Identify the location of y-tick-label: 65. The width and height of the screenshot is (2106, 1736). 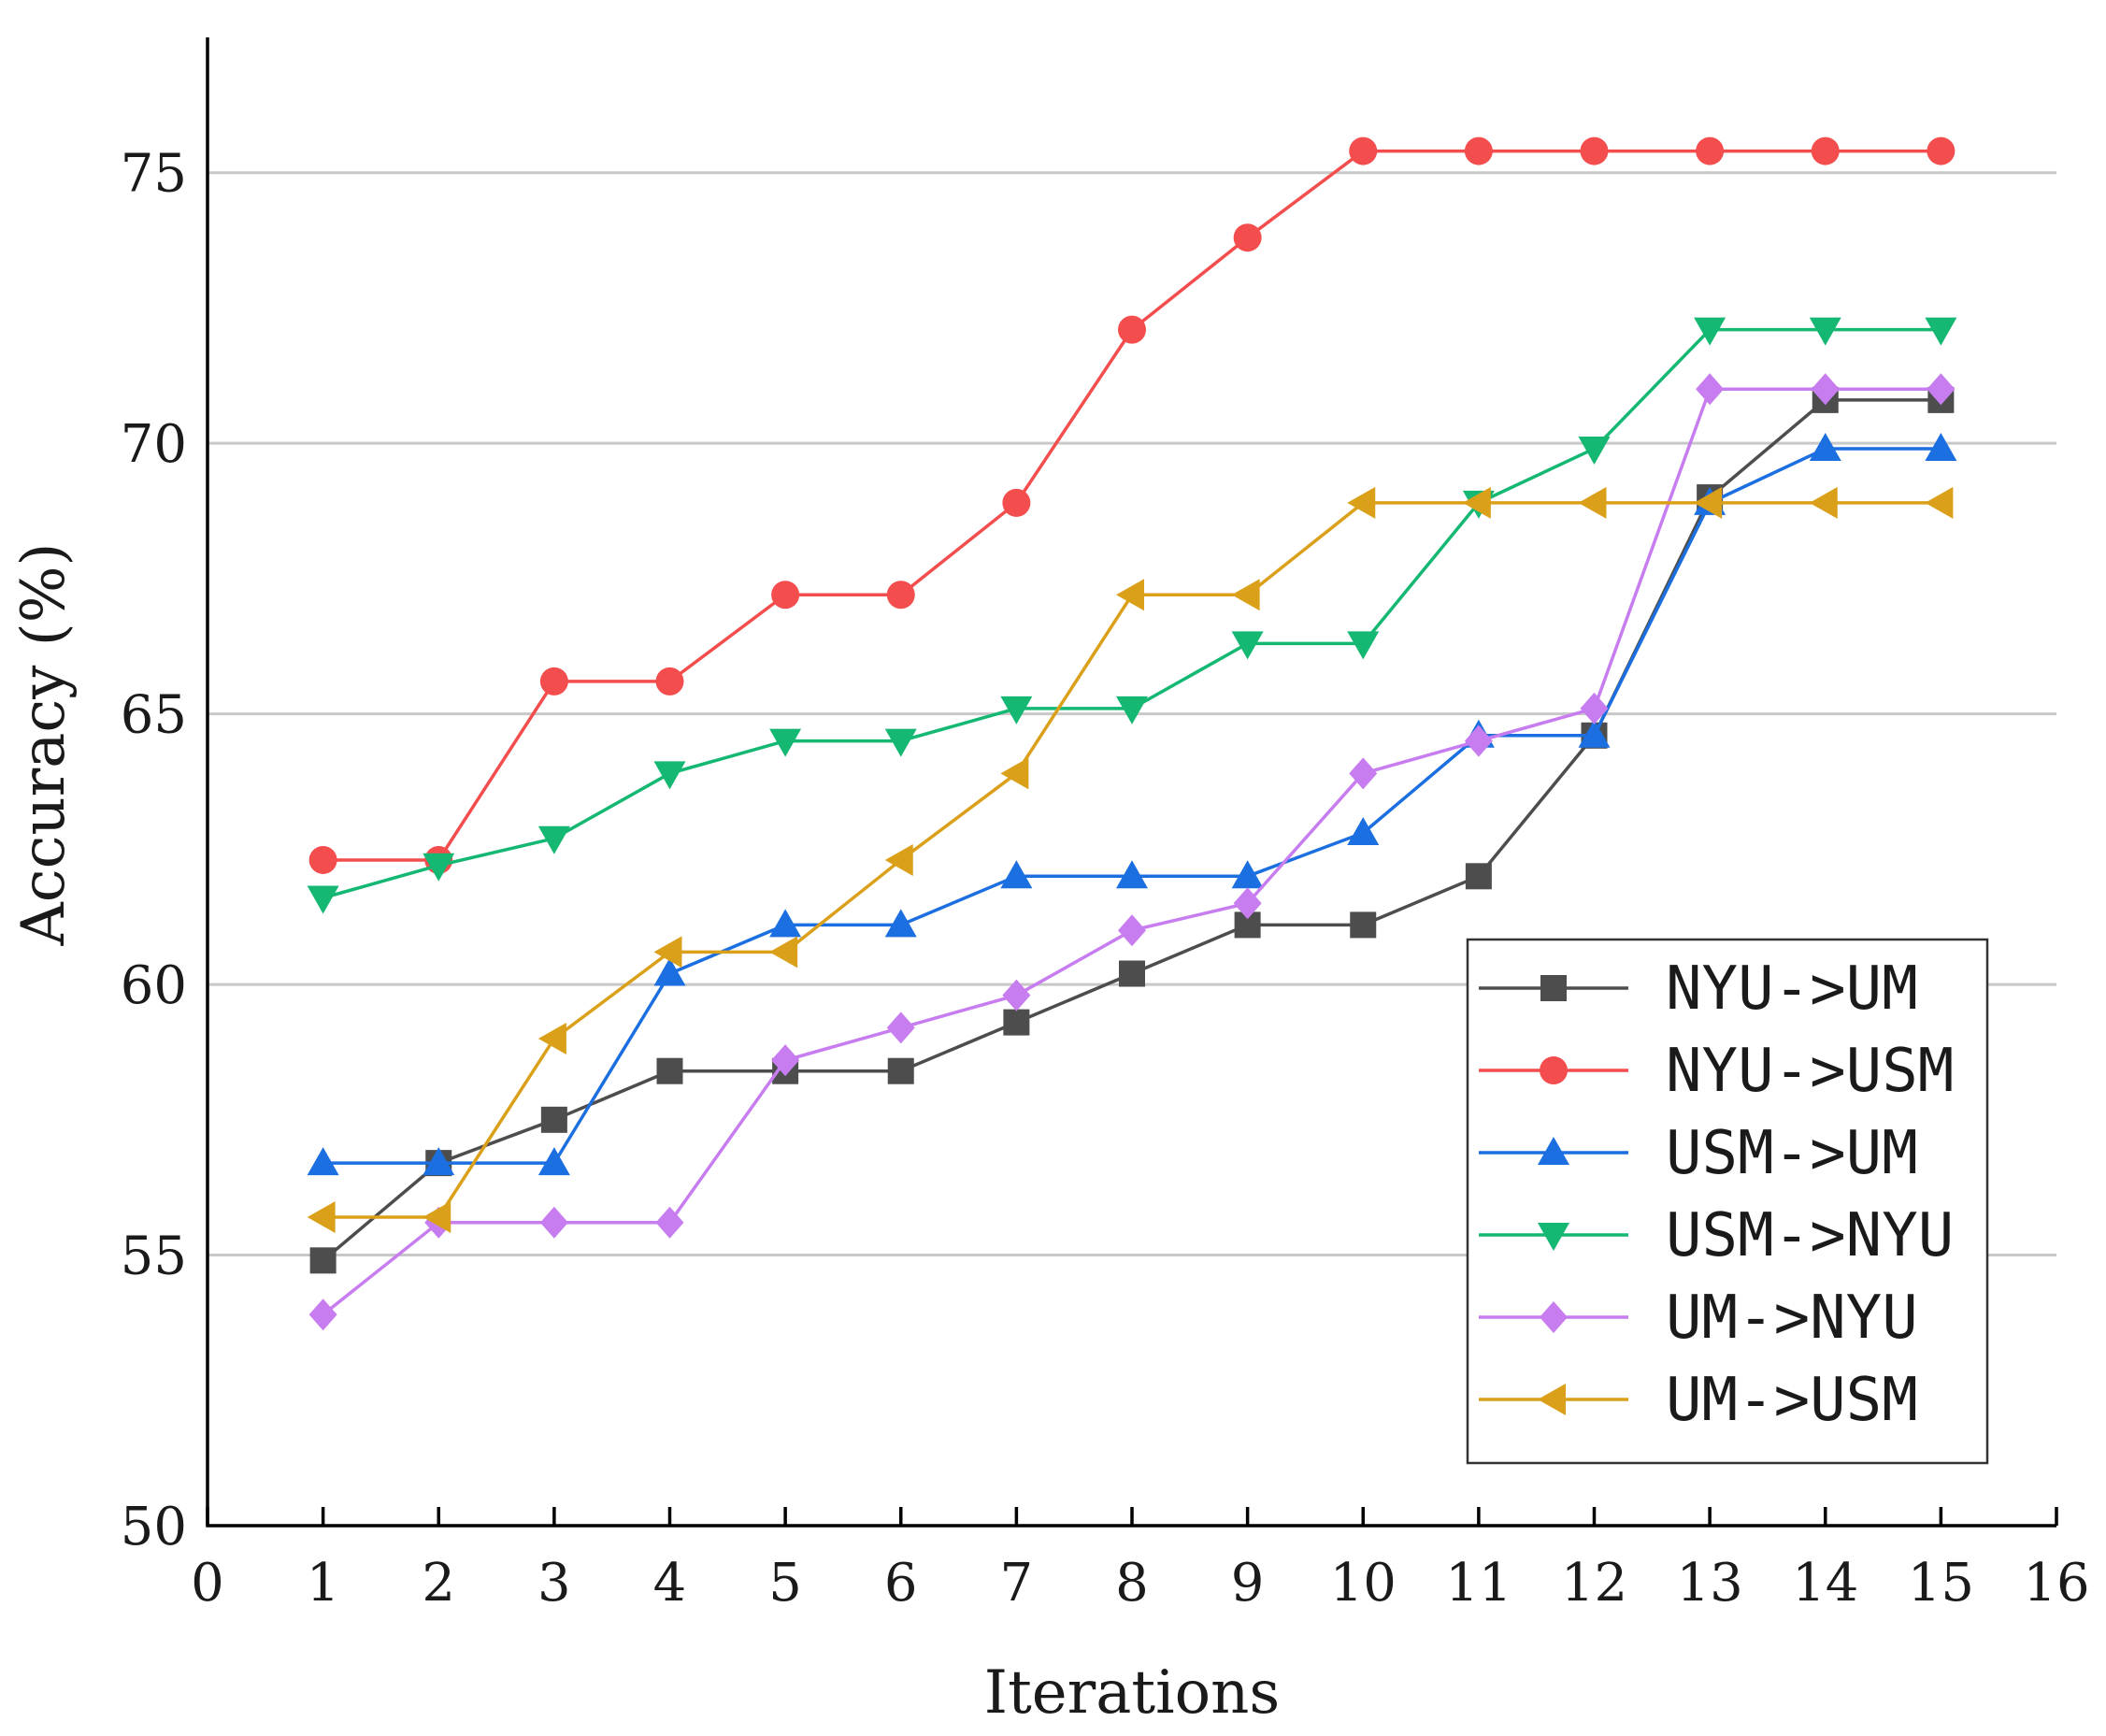
(154, 715).